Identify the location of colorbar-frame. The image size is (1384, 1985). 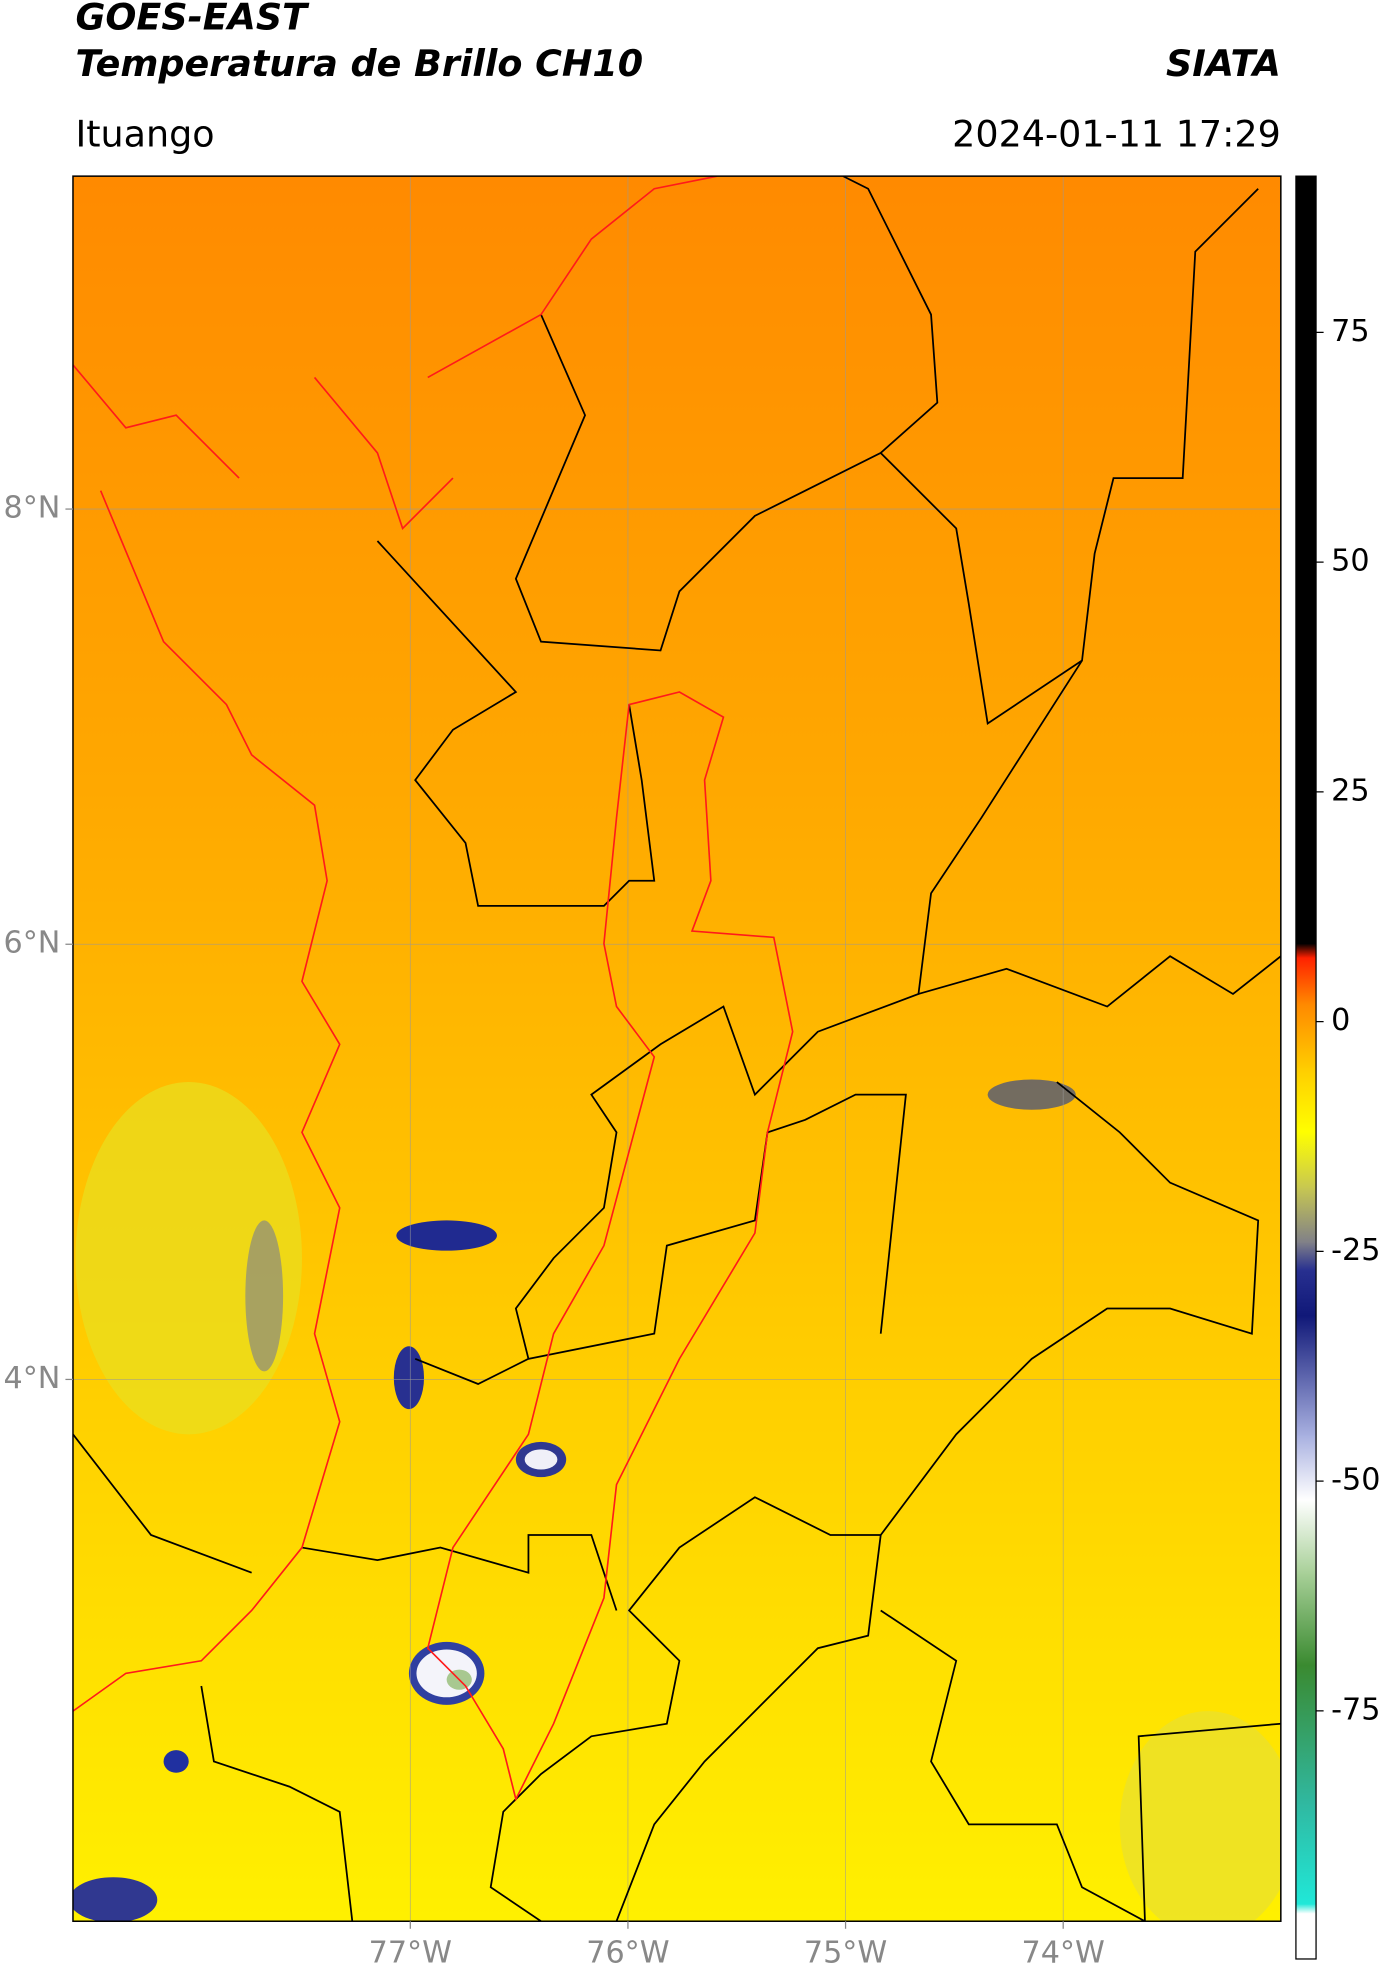
(1306, 1067).